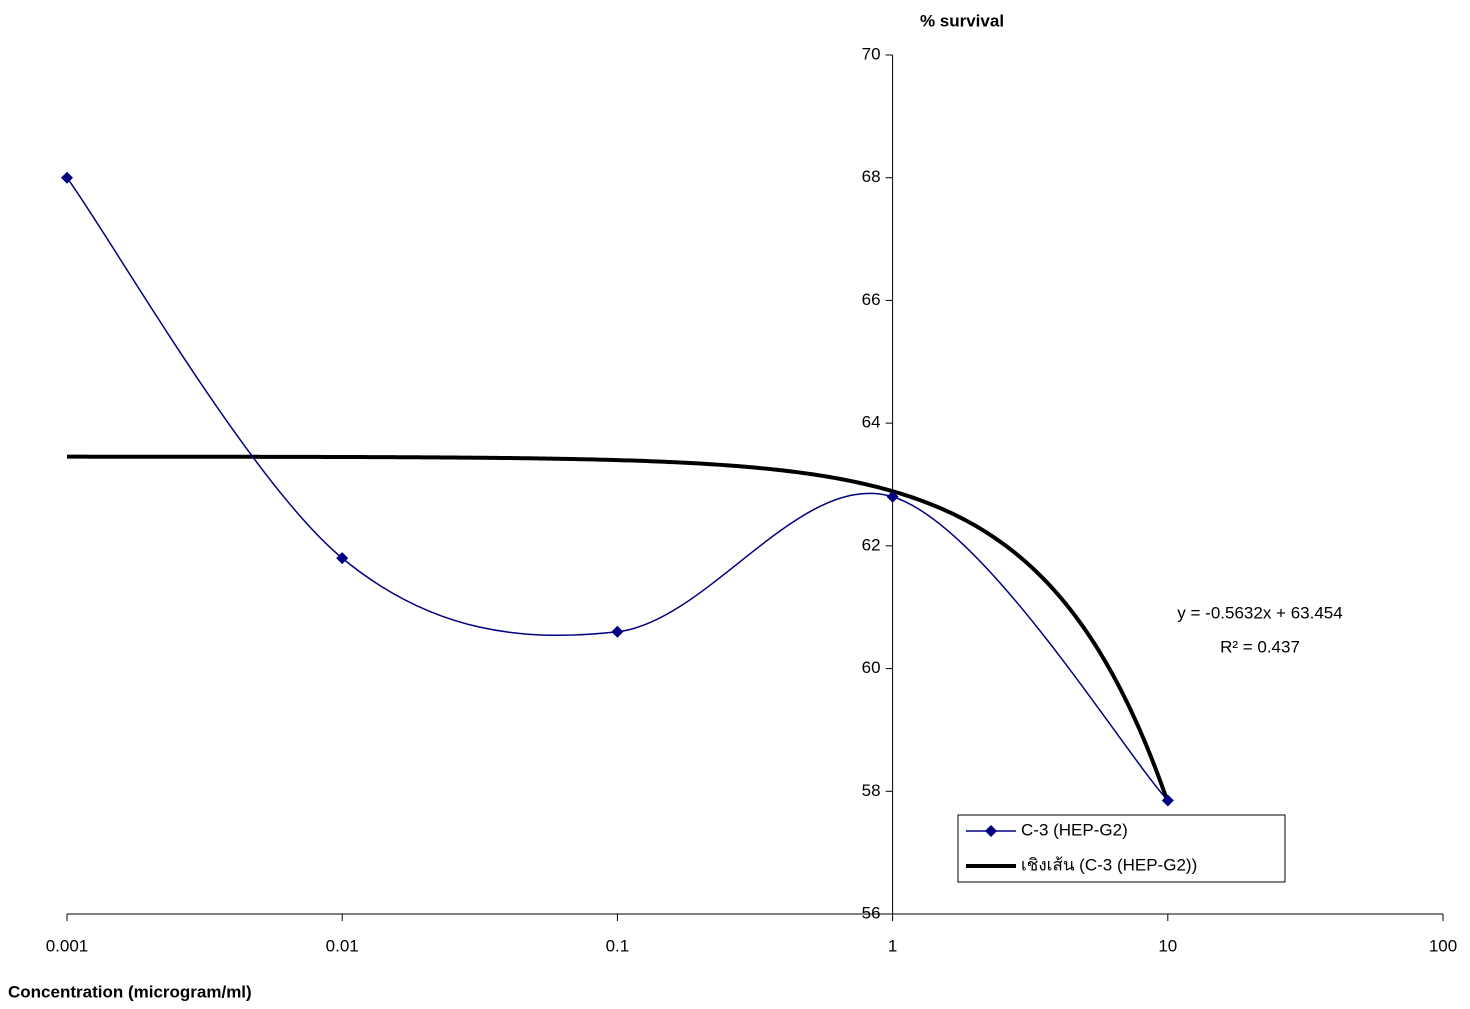 Image resolution: width=1470 pixels, height=1009 pixels. Describe the element at coordinates (1167, 945) in the screenshot. I see `x-tick-label: 10` at that location.